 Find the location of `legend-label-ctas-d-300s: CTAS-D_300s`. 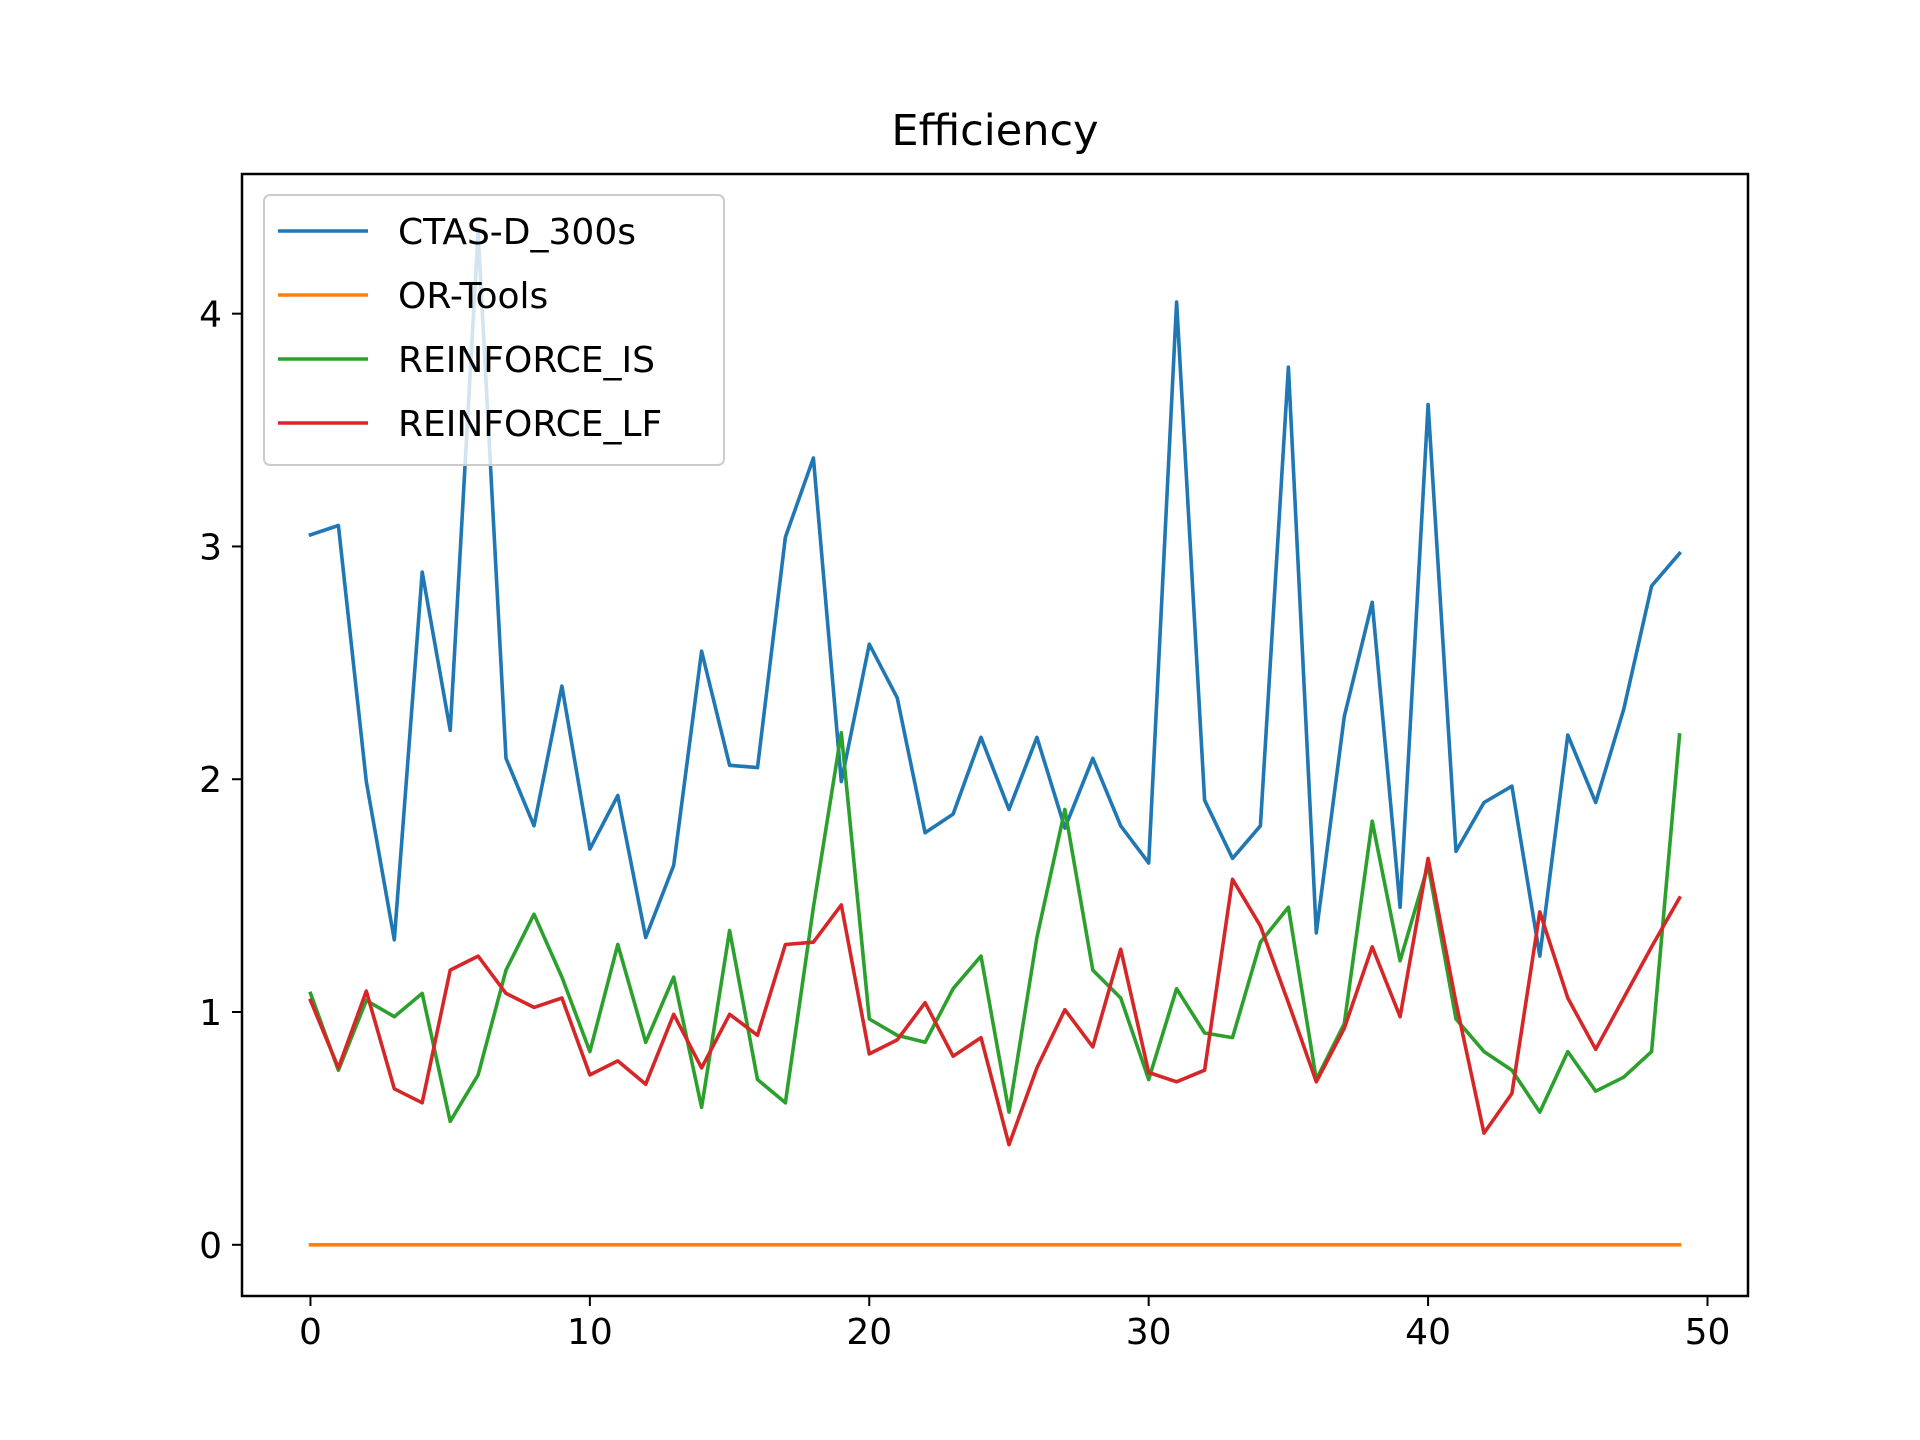

legend-label-ctas-d-300s: CTAS-D_300s is located at coordinates (517, 232).